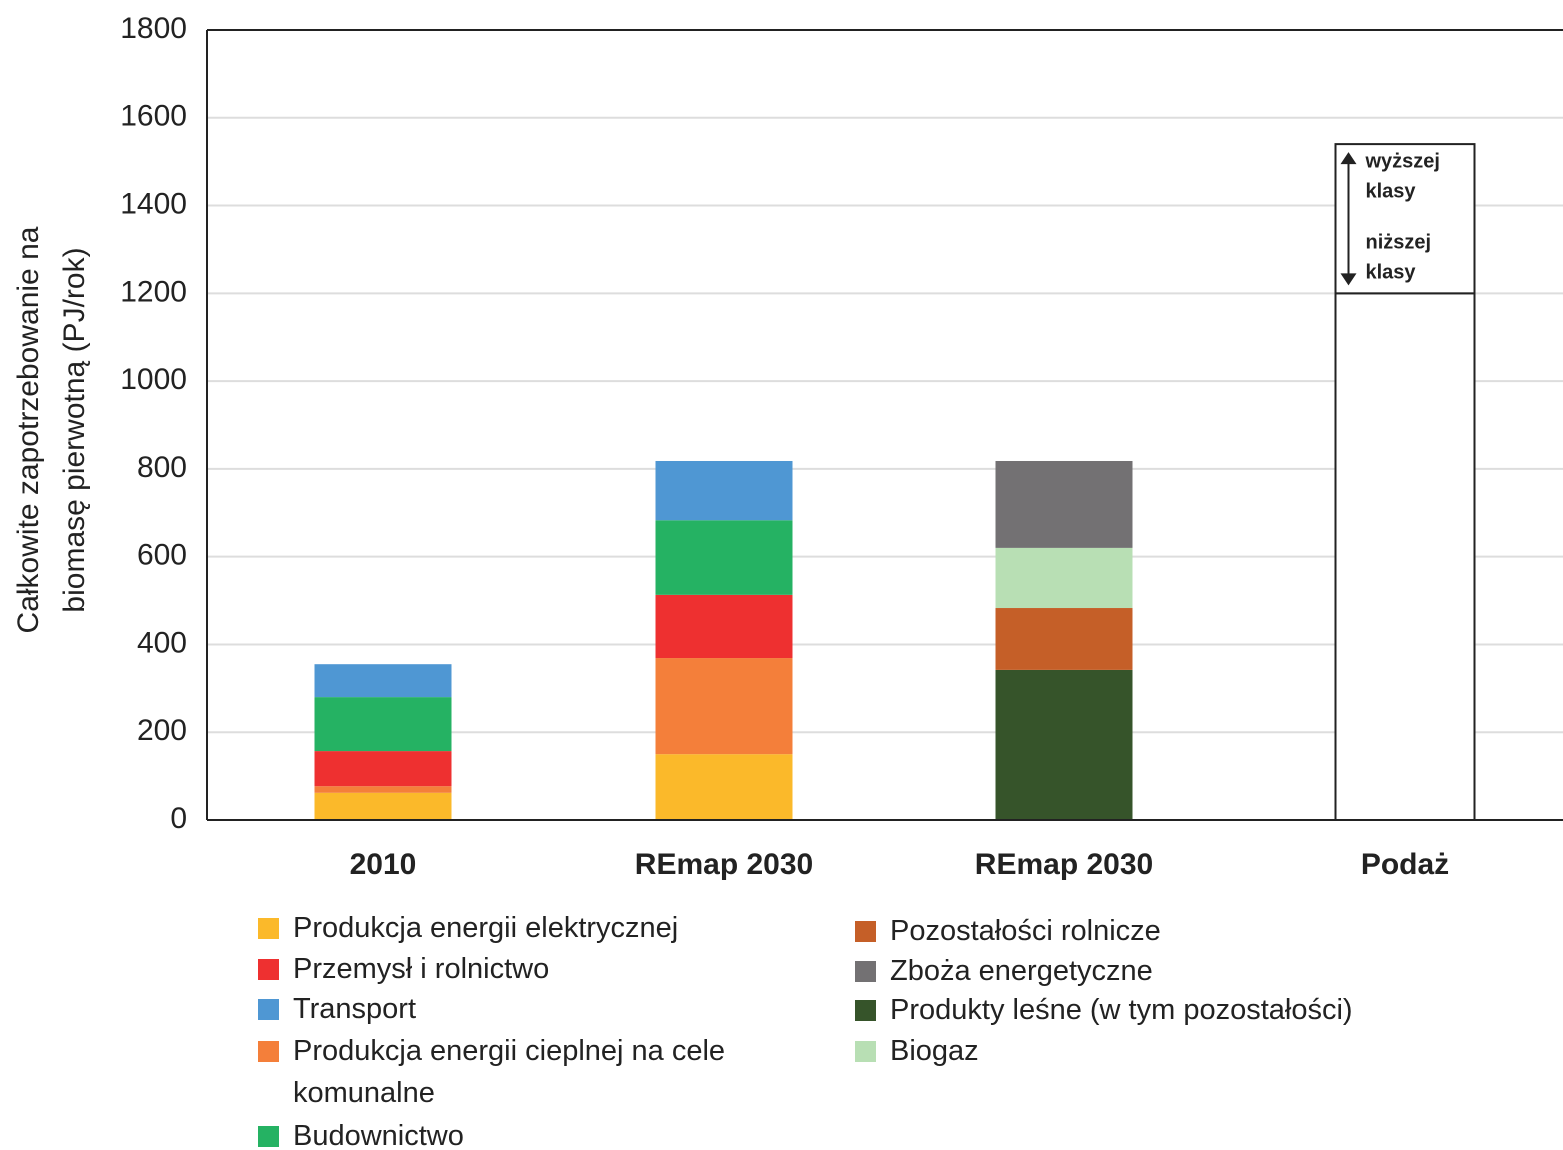  Describe the element at coordinates (1405, 864) in the screenshot. I see `x-tick-label: Podaż` at that location.